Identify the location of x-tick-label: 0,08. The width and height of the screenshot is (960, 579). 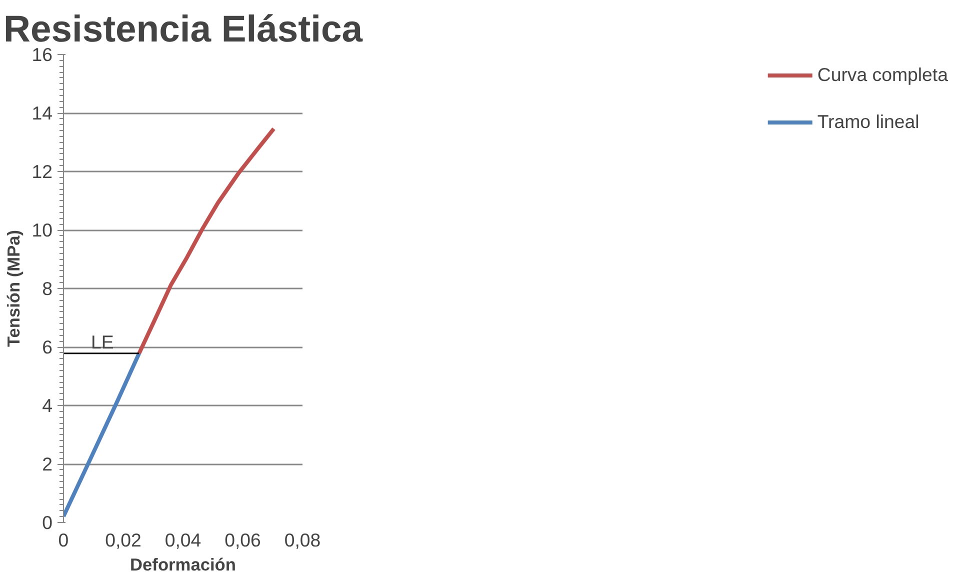
(302, 540).